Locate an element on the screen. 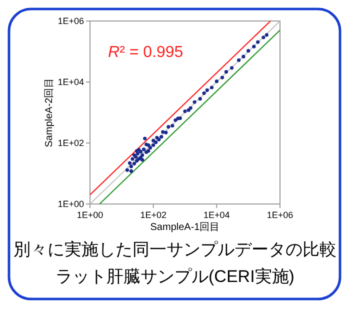 The image size is (350, 310). x-tick-label: 1E+04 is located at coordinates (217, 215).